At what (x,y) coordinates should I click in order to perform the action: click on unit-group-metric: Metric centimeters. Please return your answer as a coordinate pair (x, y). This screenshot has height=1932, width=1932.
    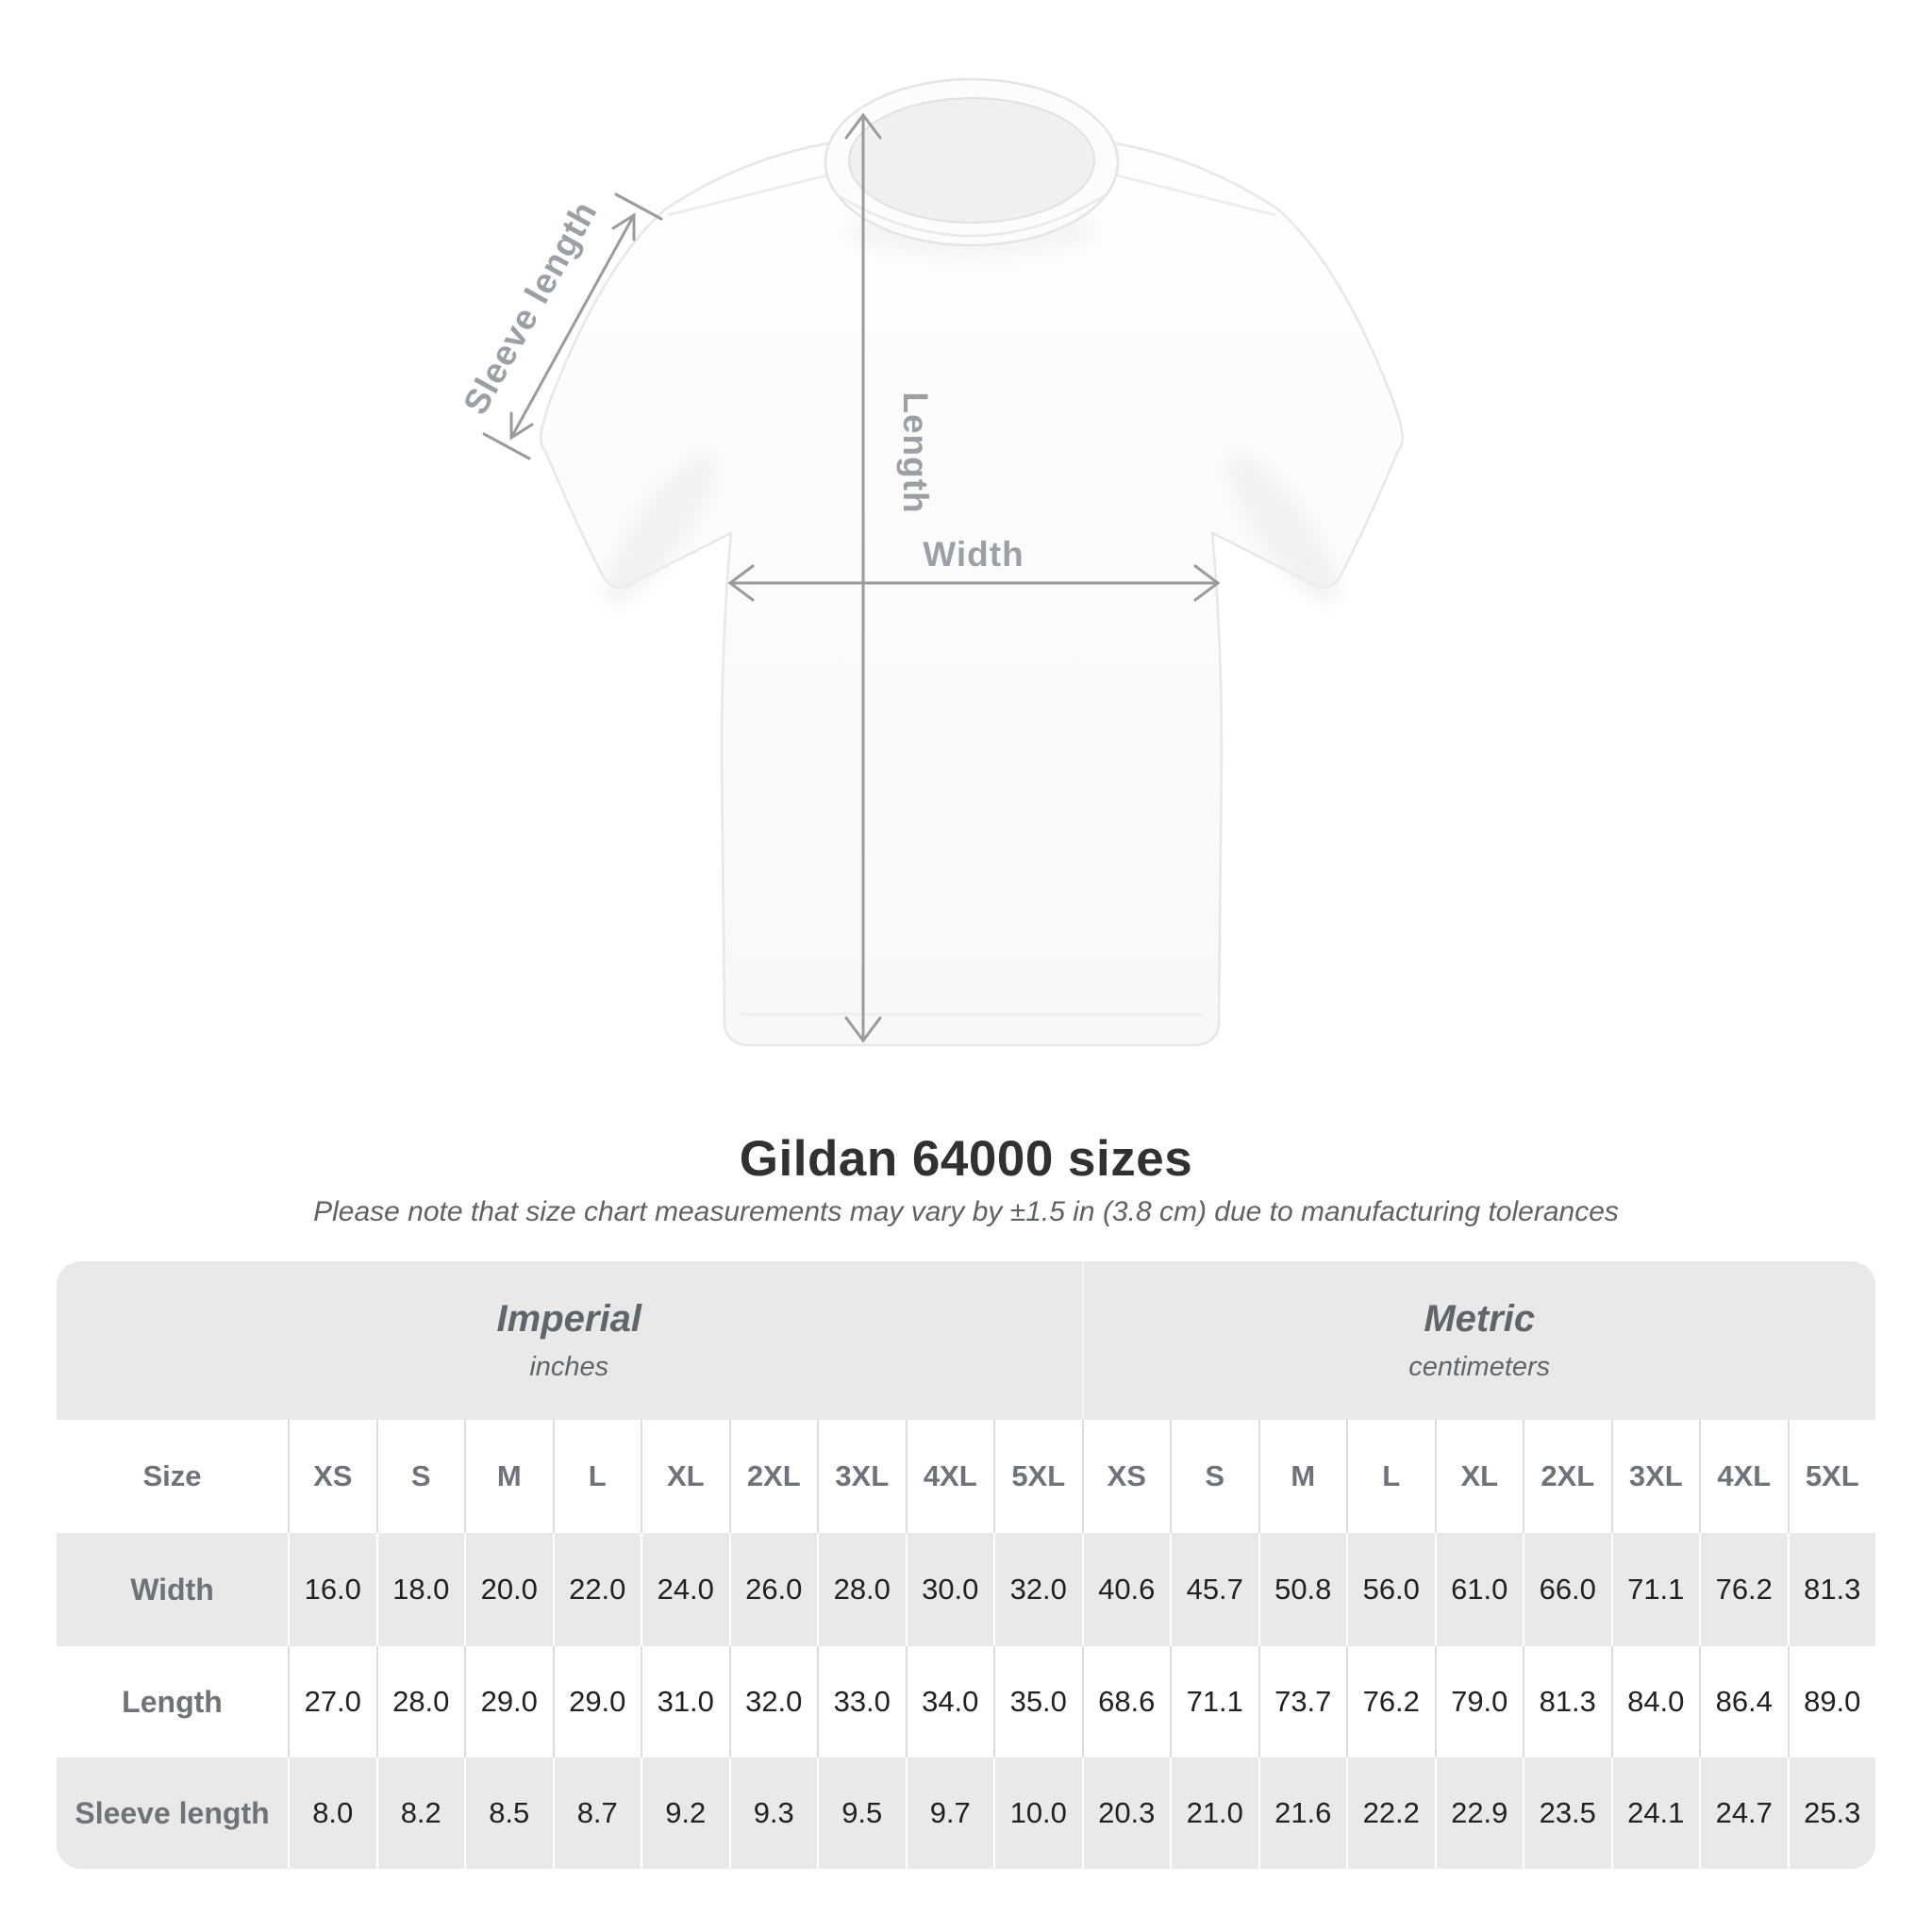
    Looking at the image, I should click on (1478, 1341).